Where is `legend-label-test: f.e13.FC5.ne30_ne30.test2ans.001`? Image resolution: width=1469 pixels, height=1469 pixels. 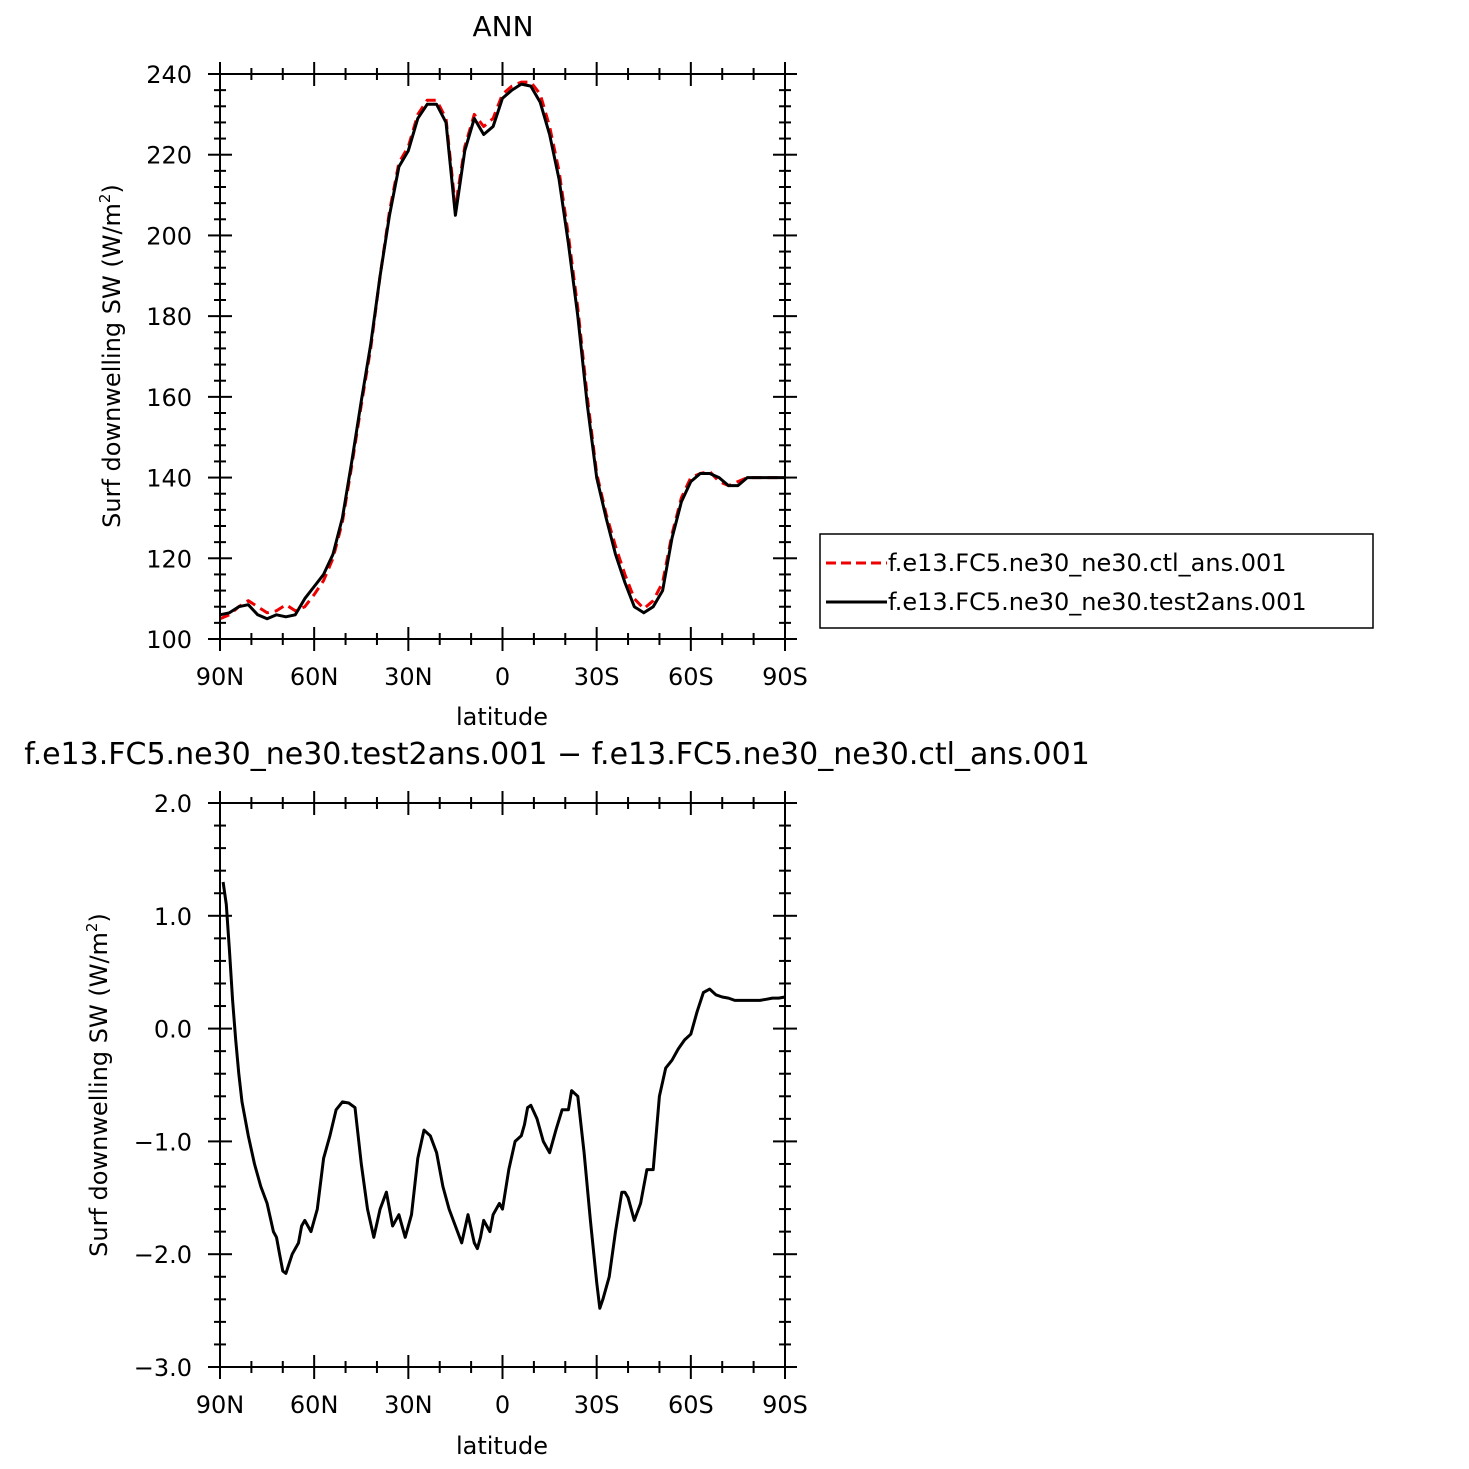 legend-label-test: f.e13.FC5.ne30_ne30.test2ans.001 is located at coordinates (1097, 602).